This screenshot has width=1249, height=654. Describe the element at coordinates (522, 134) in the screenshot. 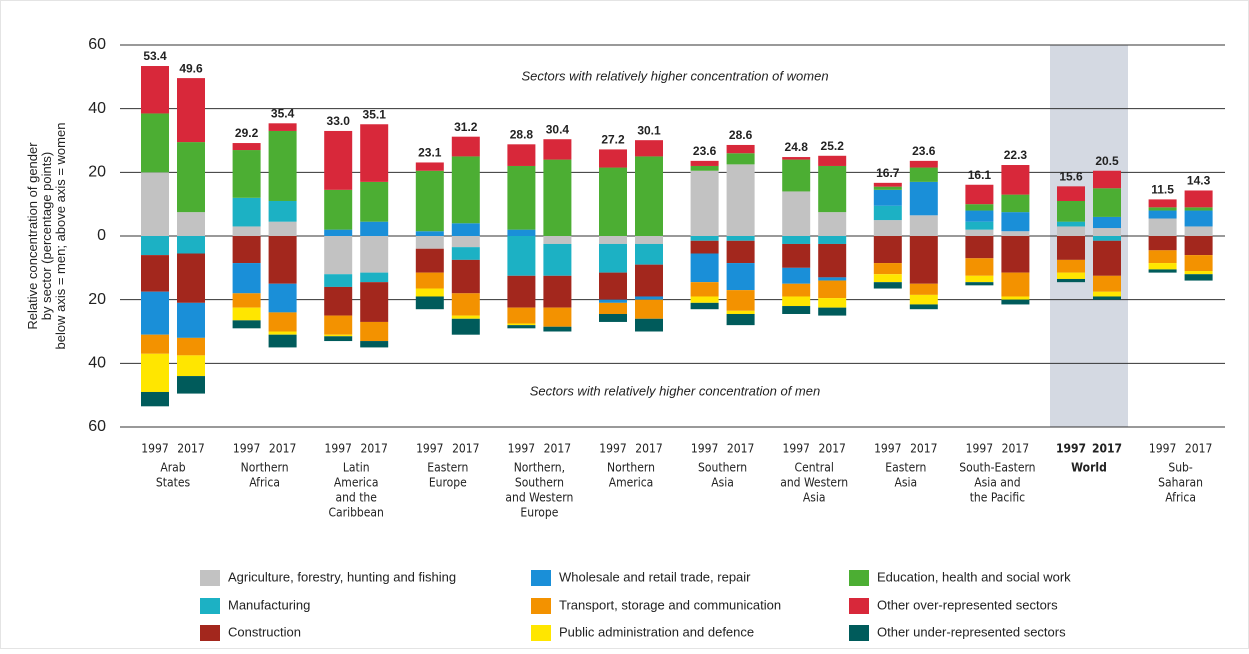

I see `total-label: 28.8` at that location.